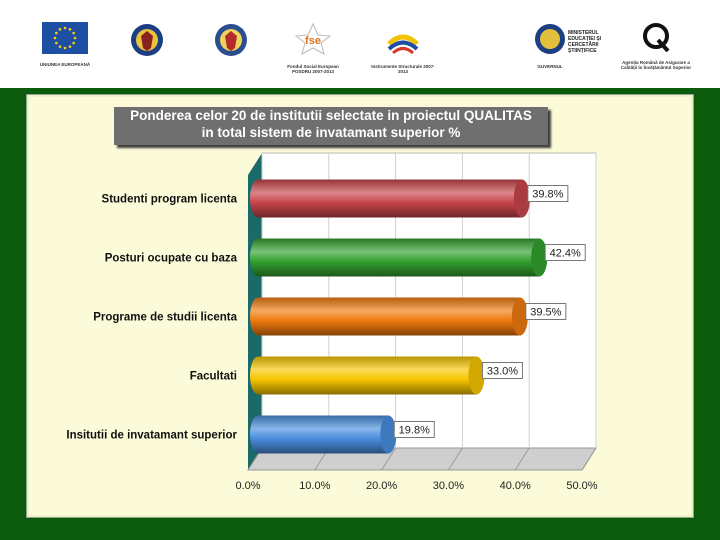  I want to click on eu-logo: UNIUNEA EUROPEANĂ, so click(65, 44).